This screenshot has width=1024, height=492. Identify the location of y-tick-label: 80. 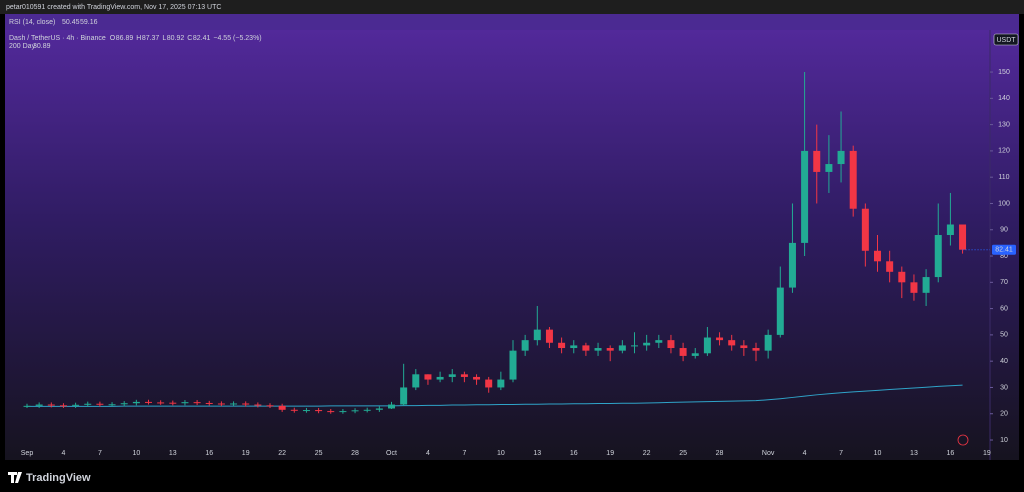
(1004, 256).